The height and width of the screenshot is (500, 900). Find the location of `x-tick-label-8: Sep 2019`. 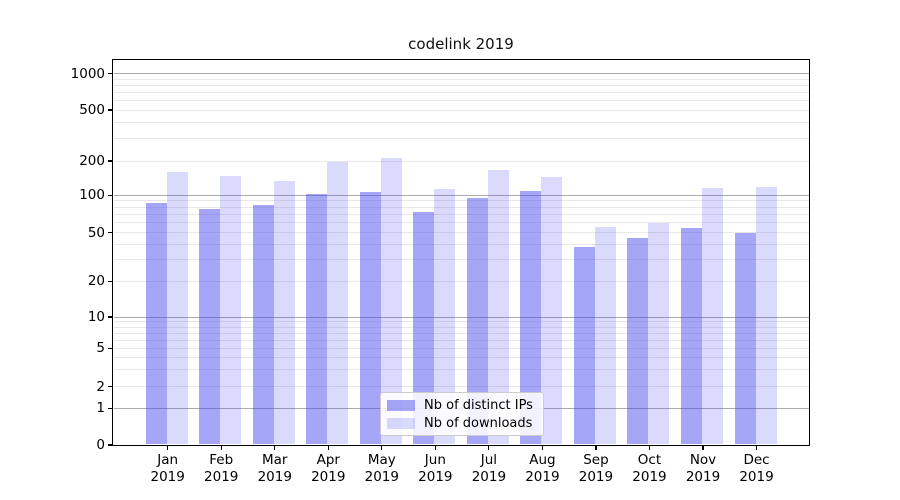

x-tick-label-8: Sep 2019 is located at coordinates (596, 468).